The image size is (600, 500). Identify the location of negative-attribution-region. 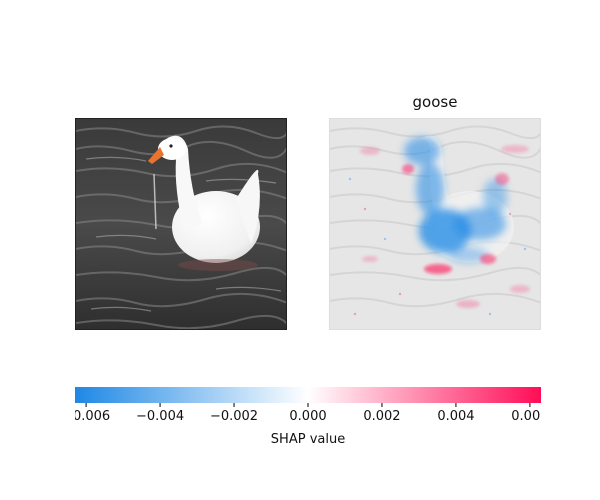
(455, 200).